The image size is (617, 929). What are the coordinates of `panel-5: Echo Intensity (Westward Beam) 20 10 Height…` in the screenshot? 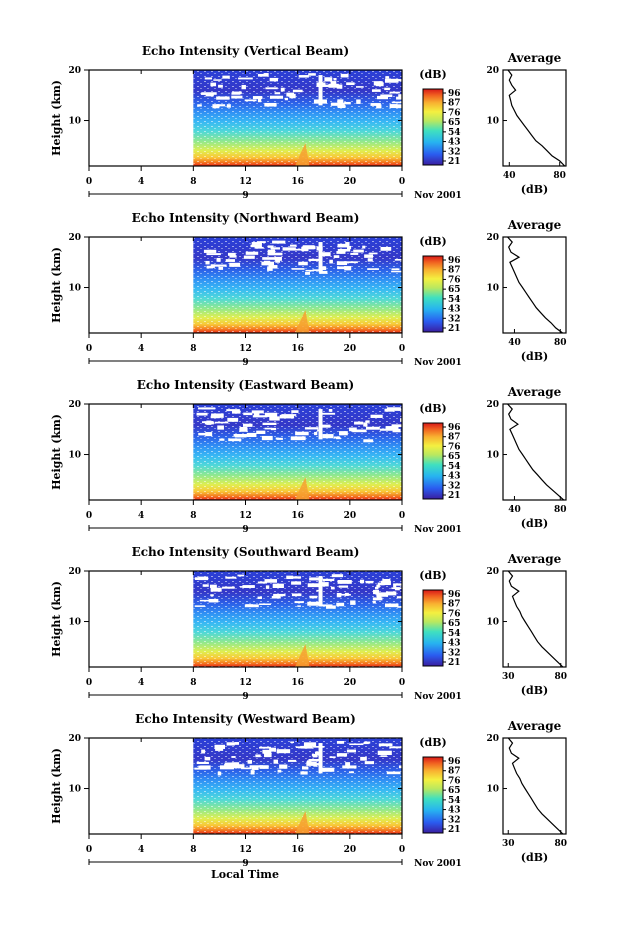 It's located at (308, 790).